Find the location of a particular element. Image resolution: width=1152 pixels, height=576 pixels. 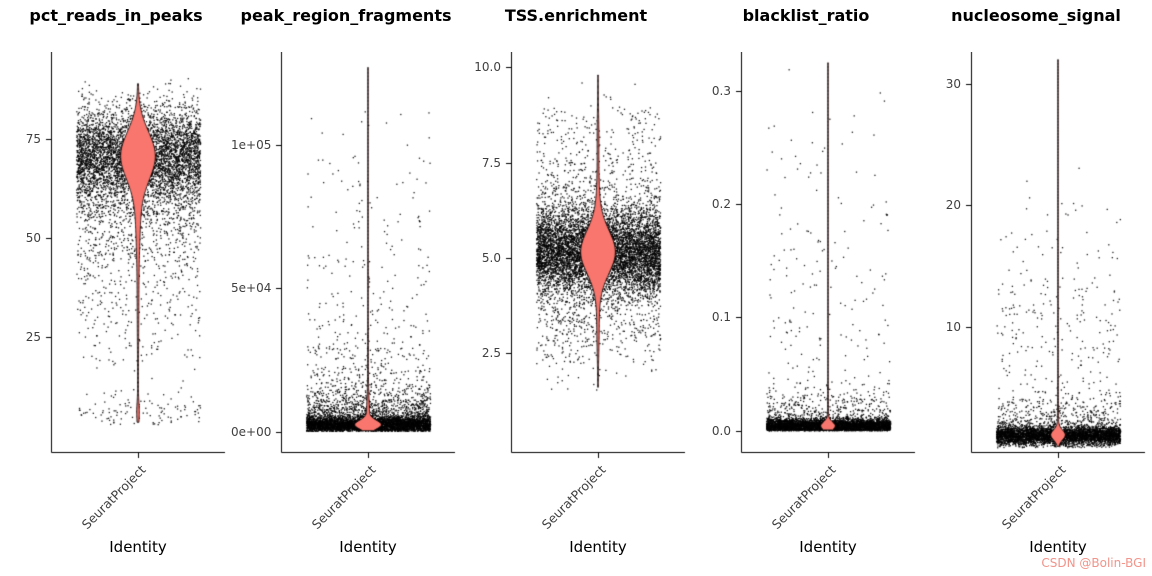

panel-title: nucleosome_signal is located at coordinates (1036, 15).